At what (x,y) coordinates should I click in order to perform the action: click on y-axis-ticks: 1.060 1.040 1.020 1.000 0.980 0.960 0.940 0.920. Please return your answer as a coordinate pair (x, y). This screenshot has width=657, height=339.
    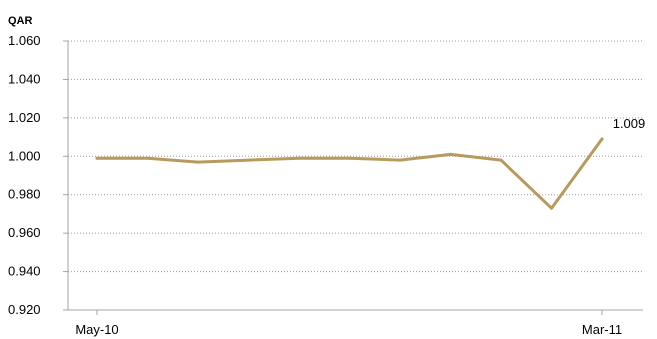
    Looking at the image, I should click on (38, 175).